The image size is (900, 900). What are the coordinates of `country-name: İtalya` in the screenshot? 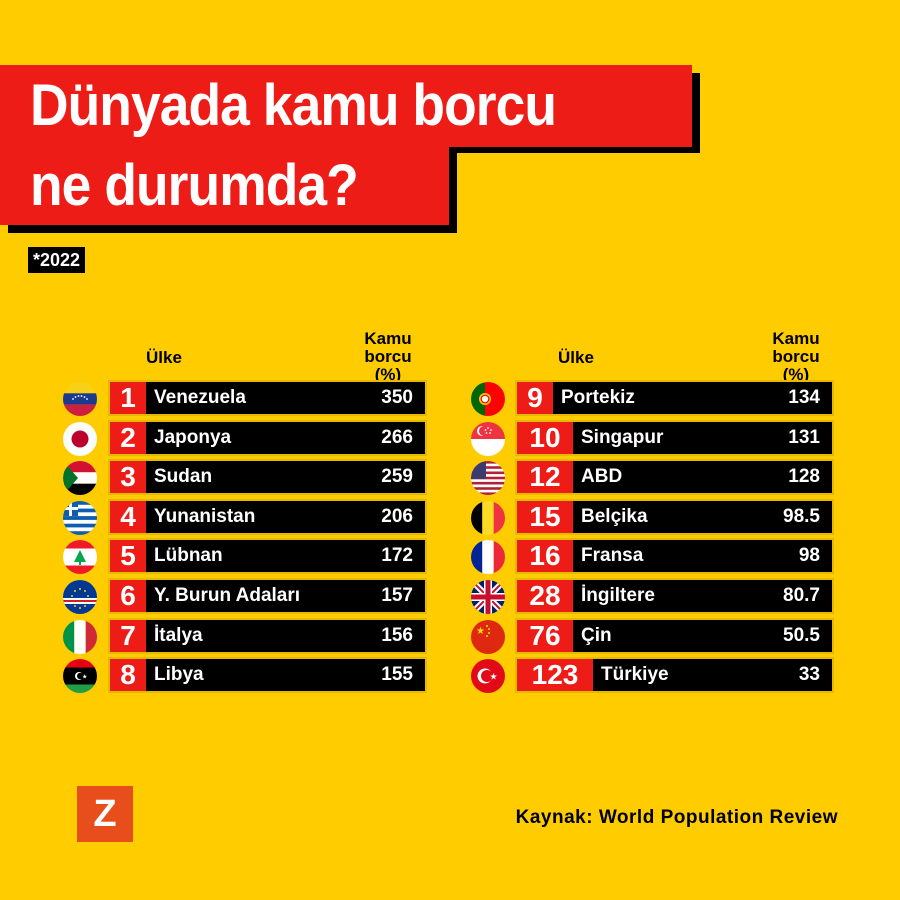 It's located at (178, 635).